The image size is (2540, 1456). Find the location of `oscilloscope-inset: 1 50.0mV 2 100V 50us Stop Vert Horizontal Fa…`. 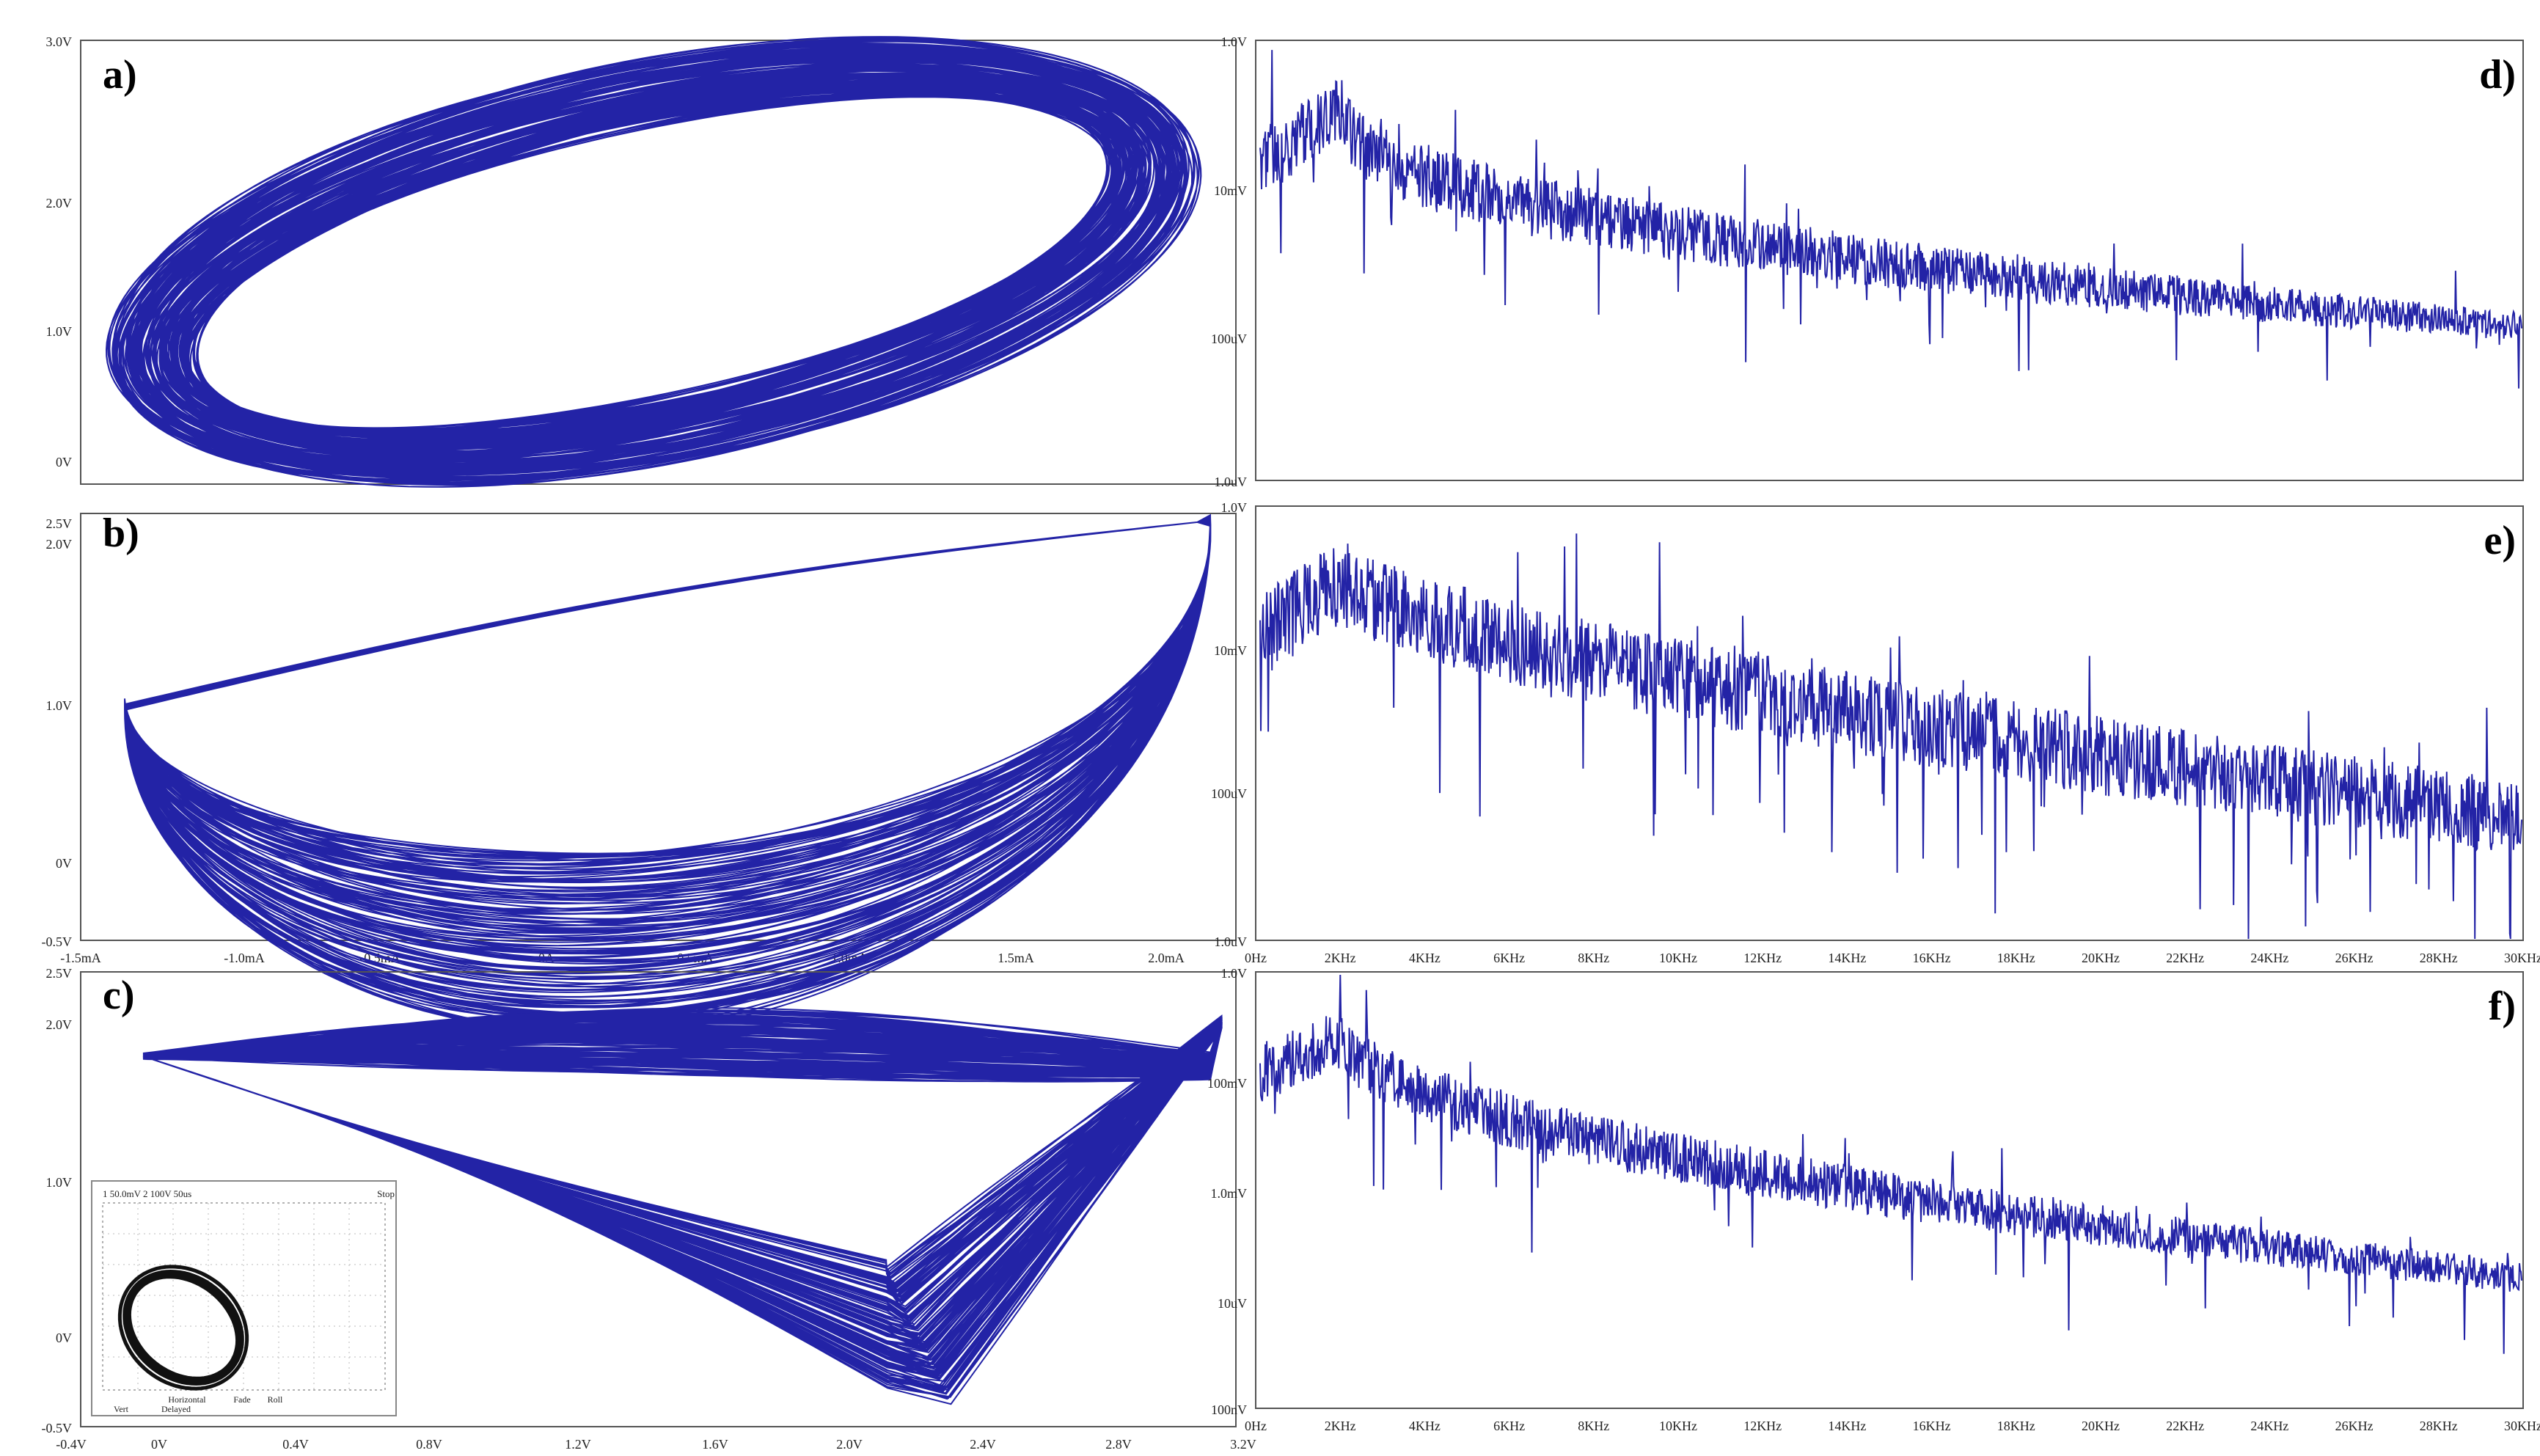

oscilloscope-inset: 1 50.0mV 2 100V 50us Stop Vert Horizontal Fa… is located at coordinates (244, 1298).